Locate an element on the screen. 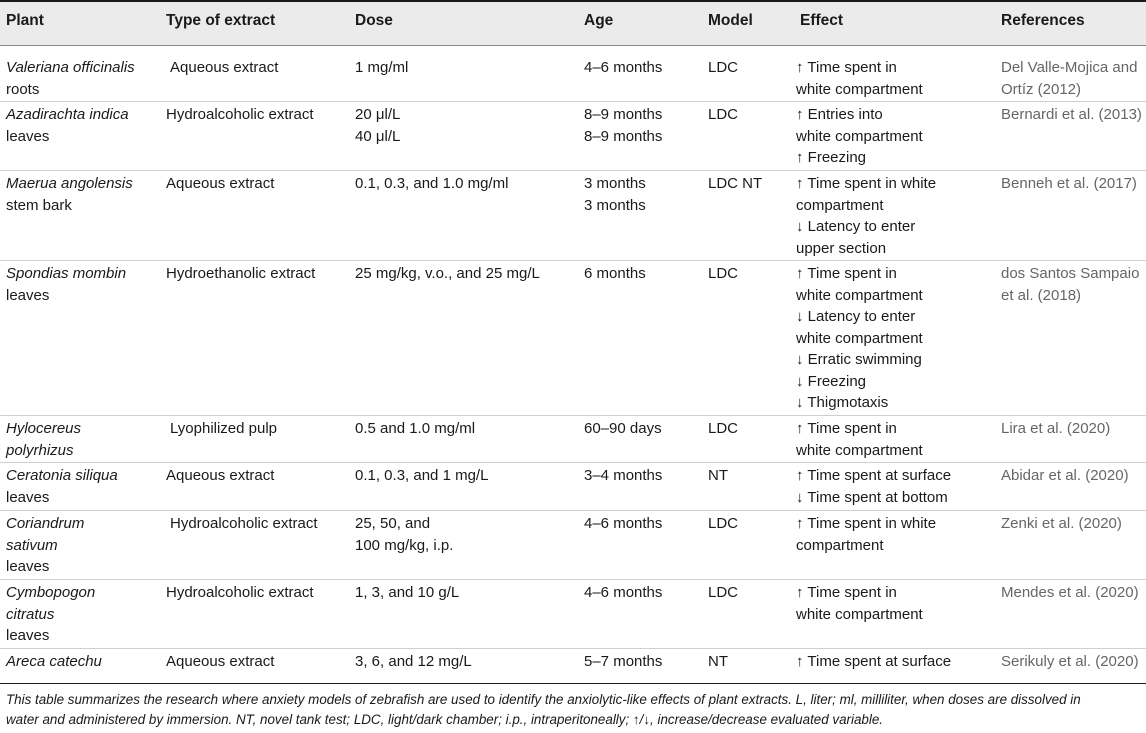  cell-dose: 20 μl/L 40 μl/L is located at coordinates (377, 125).